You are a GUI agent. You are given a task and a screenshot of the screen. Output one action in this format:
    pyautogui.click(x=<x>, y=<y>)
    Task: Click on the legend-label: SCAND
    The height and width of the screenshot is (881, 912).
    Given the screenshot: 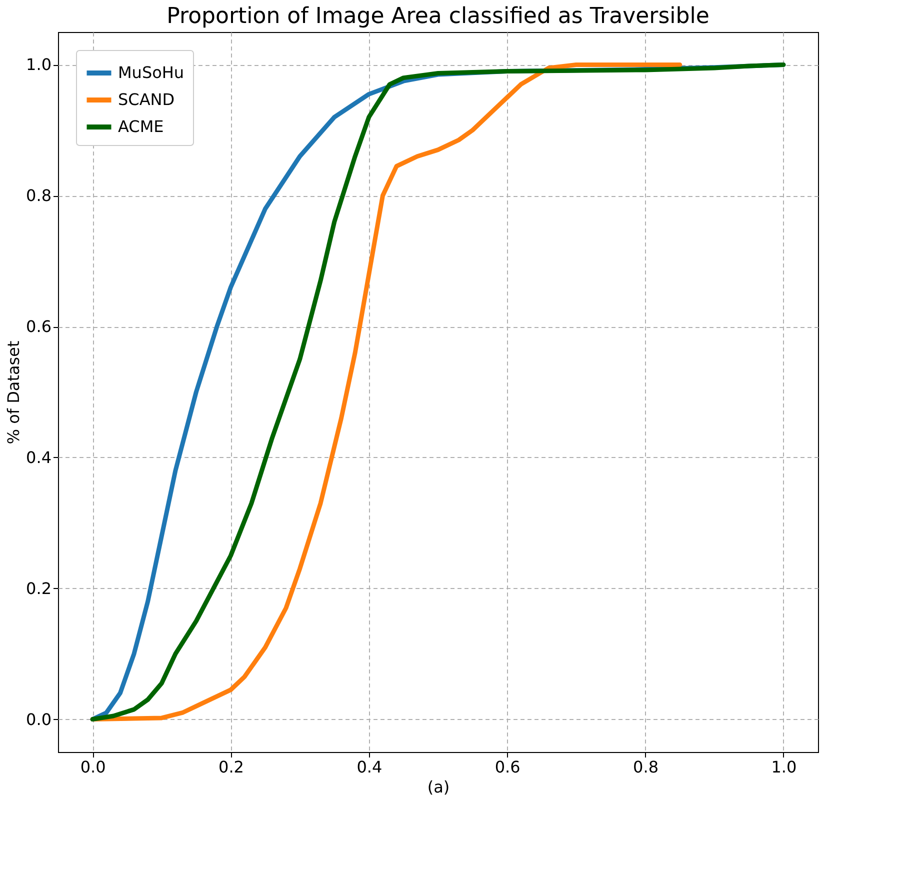 What is the action you would take?
    pyautogui.click(x=146, y=99)
    